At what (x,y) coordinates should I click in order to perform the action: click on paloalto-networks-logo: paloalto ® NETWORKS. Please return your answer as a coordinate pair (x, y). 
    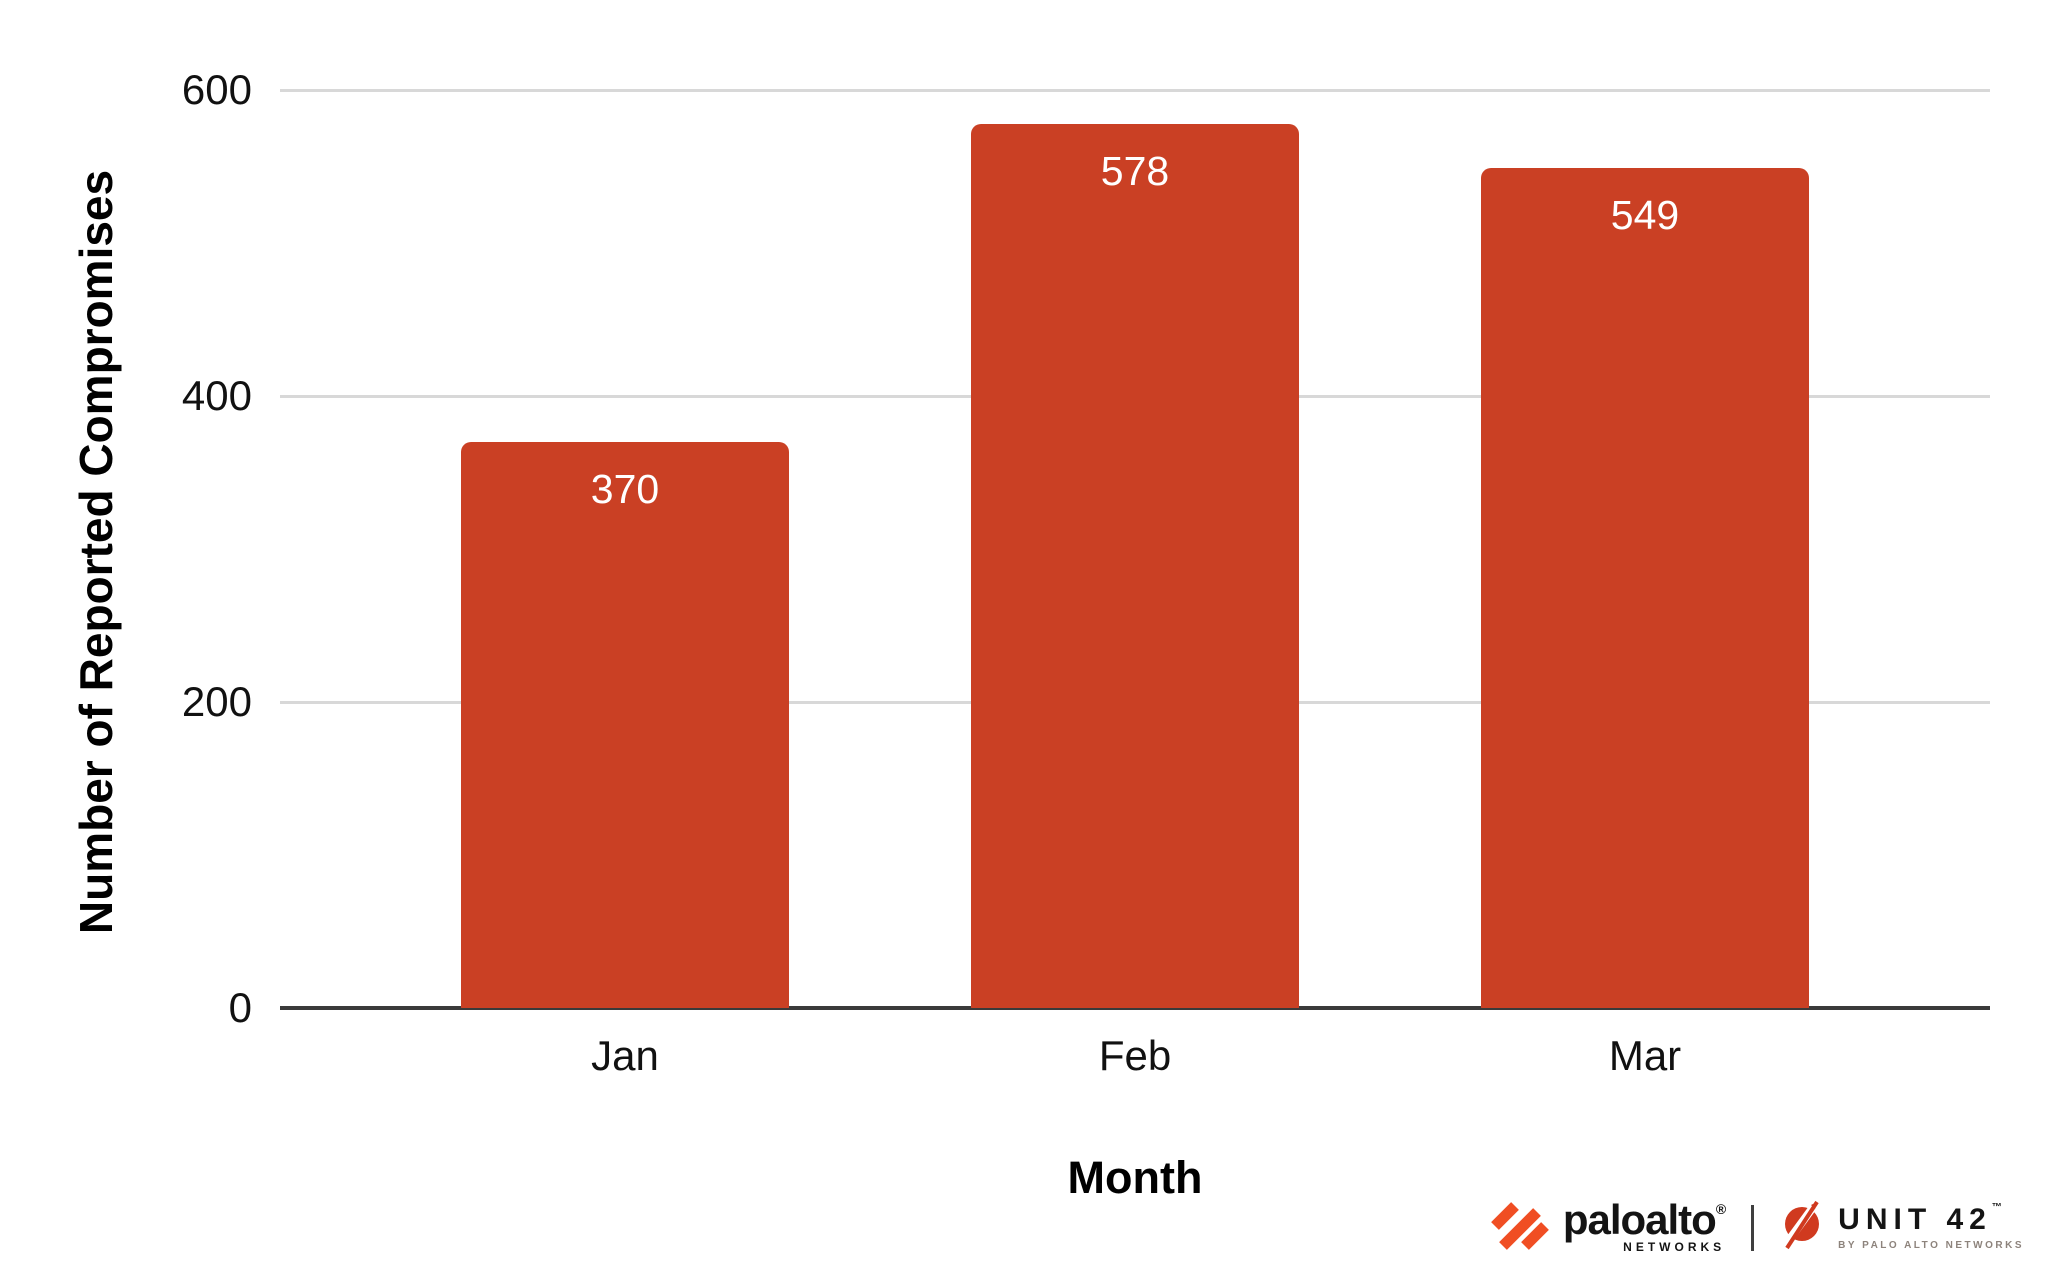
    Looking at the image, I should click on (1606, 1226).